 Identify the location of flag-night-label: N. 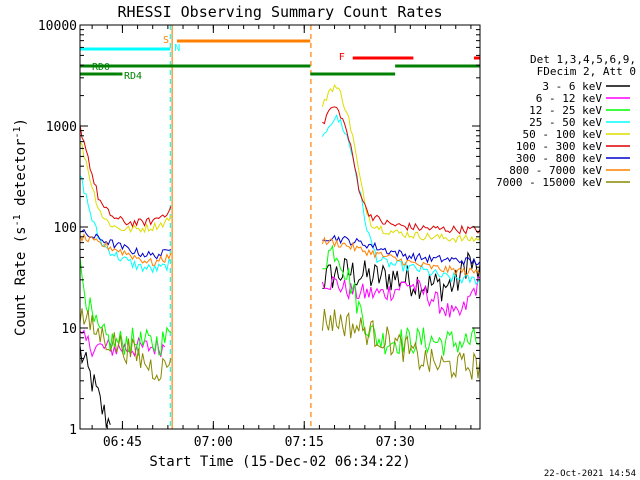
(177, 48).